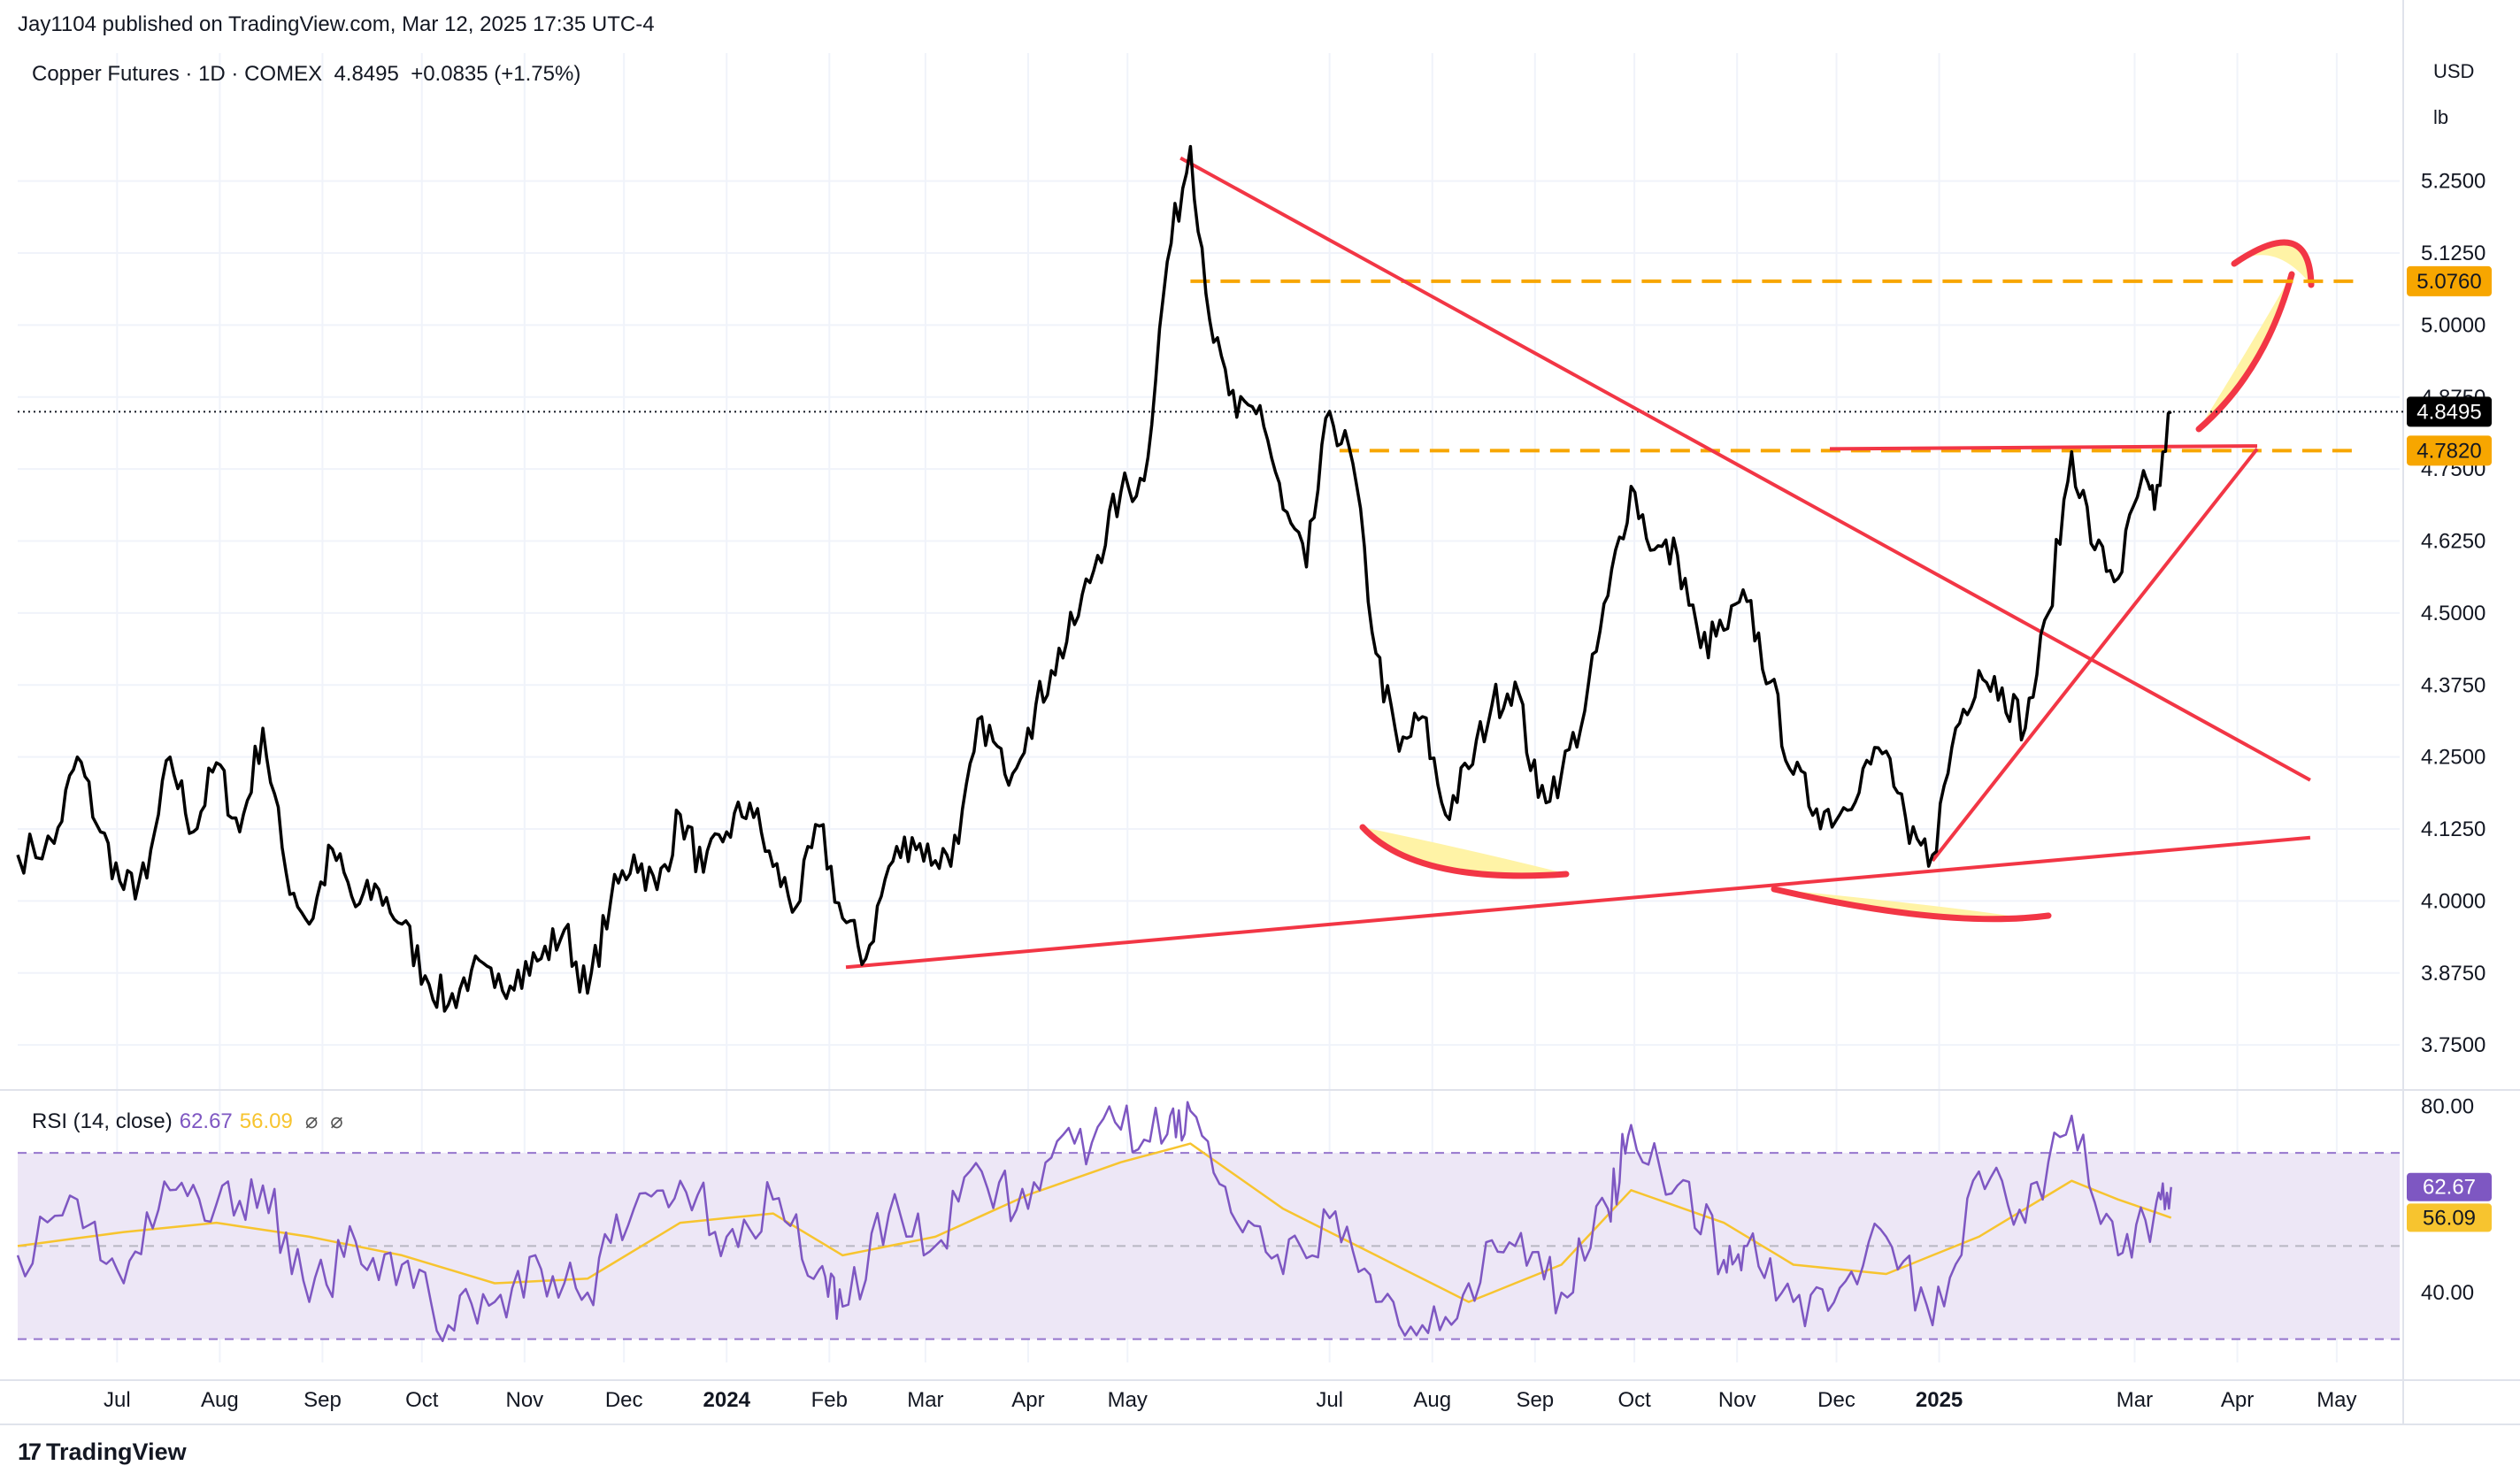  I want to click on rsi-tick-label: 80.00, so click(2447, 1107).